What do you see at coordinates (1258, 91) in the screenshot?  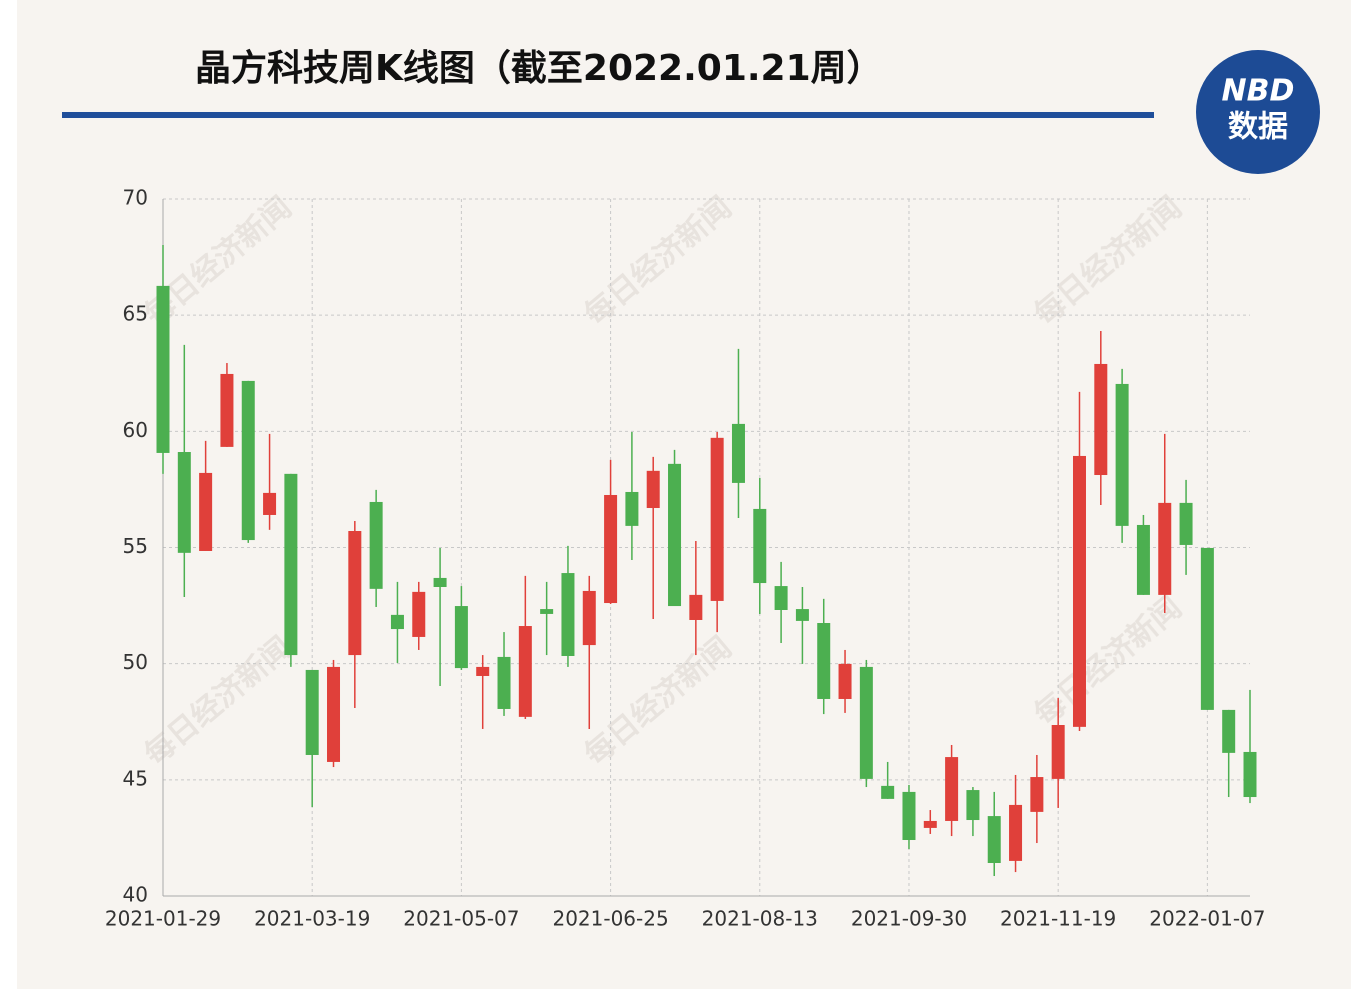 I see `logo-text: NBD` at bounding box center [1258, 91].